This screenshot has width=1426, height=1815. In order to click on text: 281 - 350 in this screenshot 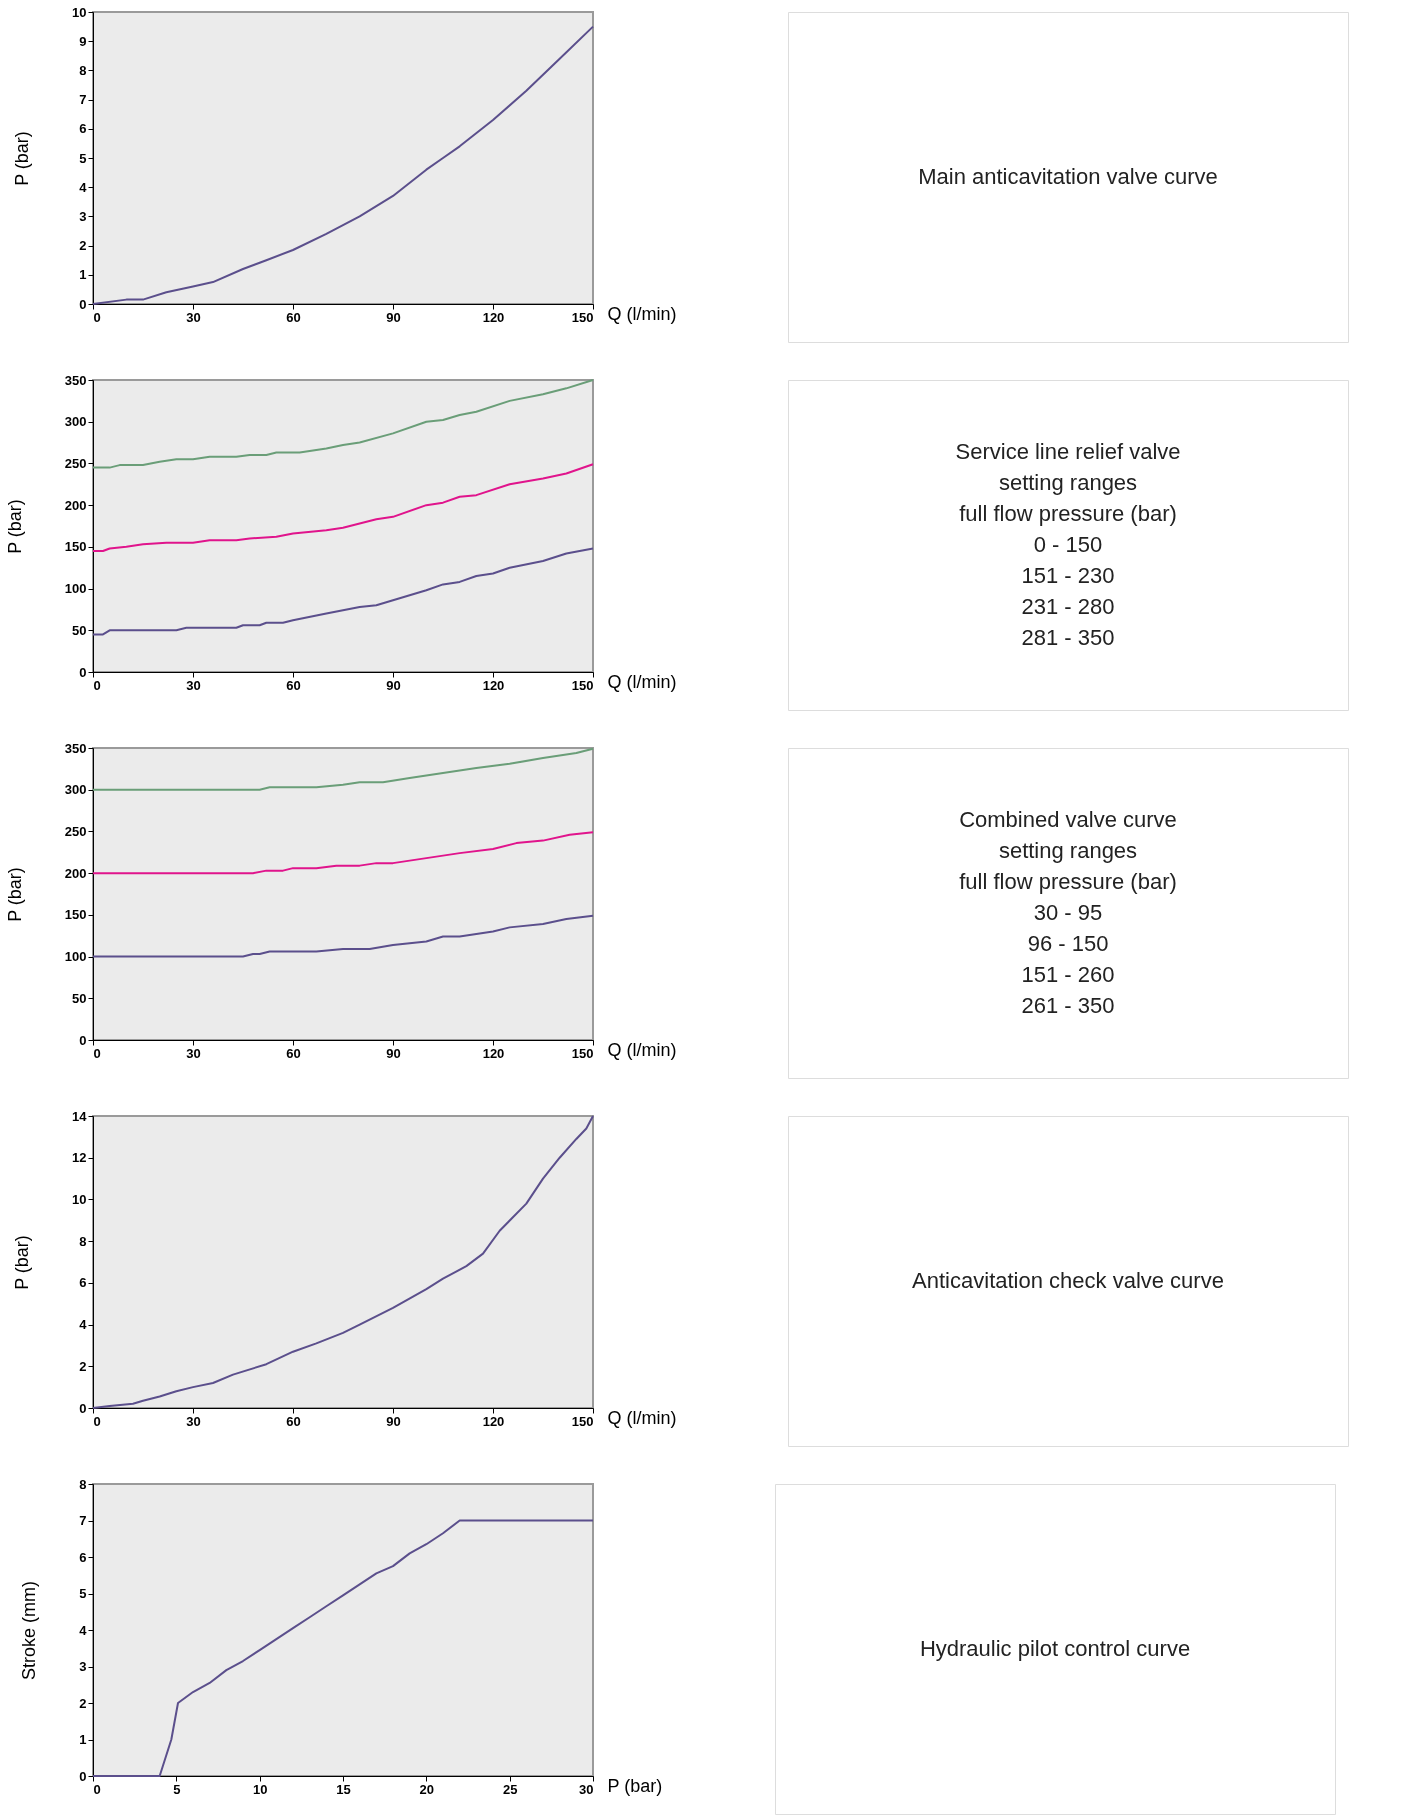, I will do `click(1068, 637)`.